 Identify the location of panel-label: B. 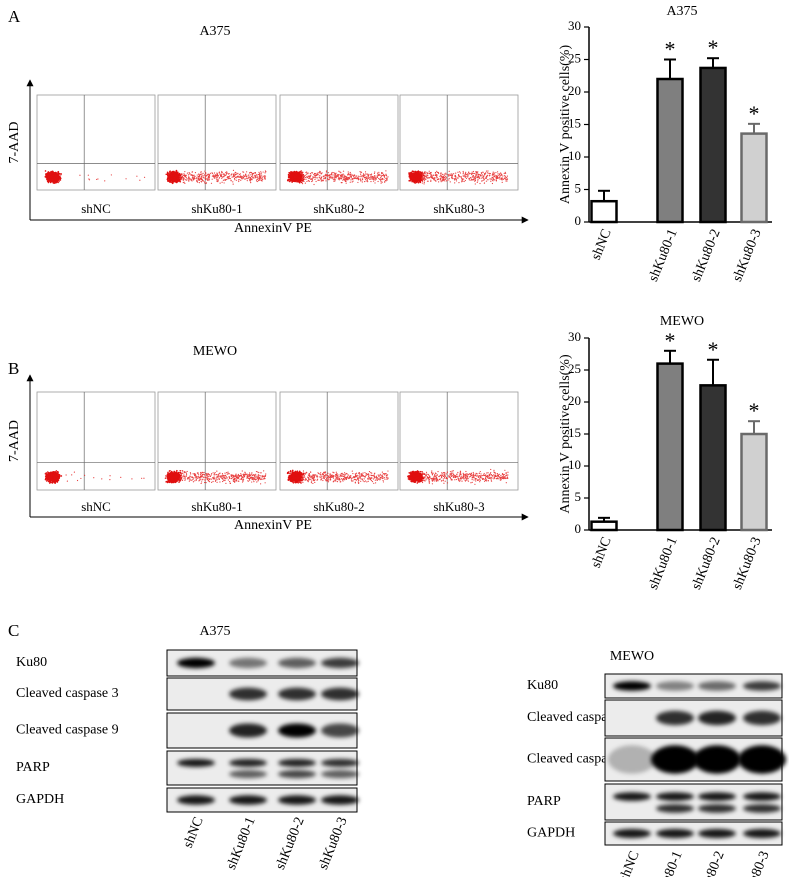
(13, 368).